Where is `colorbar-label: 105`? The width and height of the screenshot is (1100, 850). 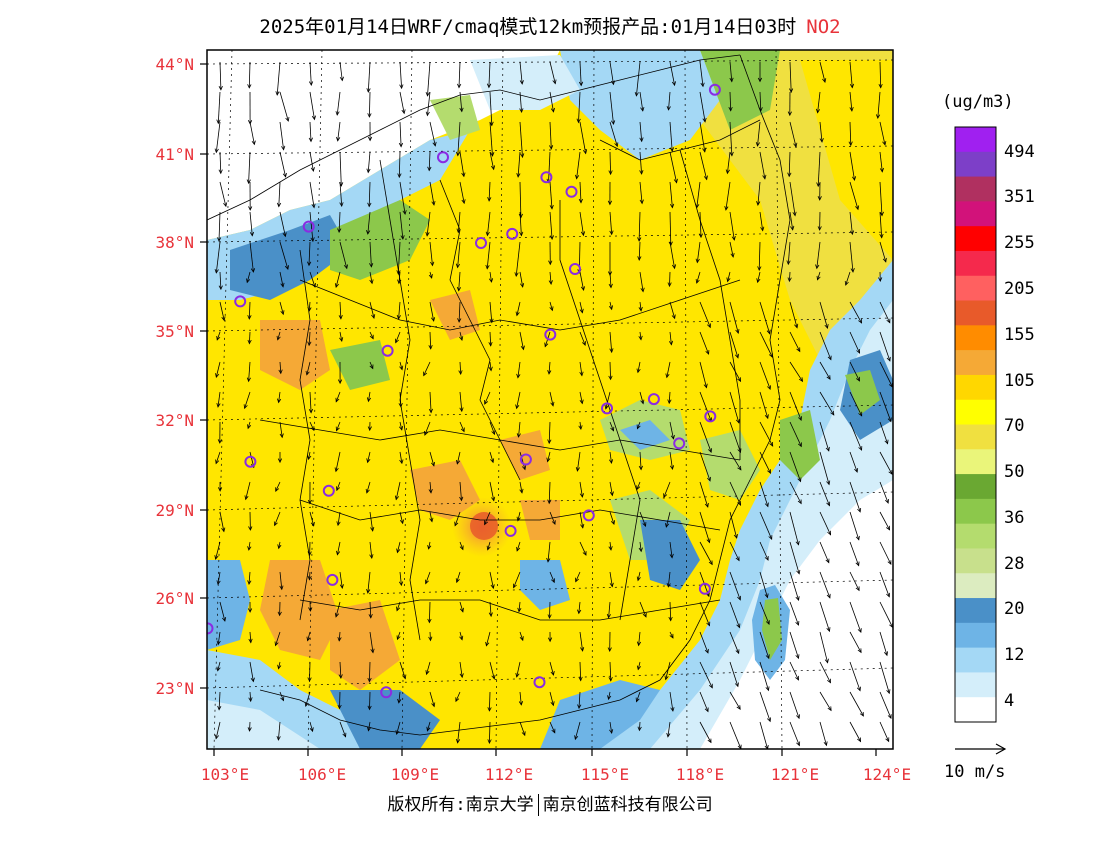 colorbar-label: 105 is located at coordinates (1019, 381).